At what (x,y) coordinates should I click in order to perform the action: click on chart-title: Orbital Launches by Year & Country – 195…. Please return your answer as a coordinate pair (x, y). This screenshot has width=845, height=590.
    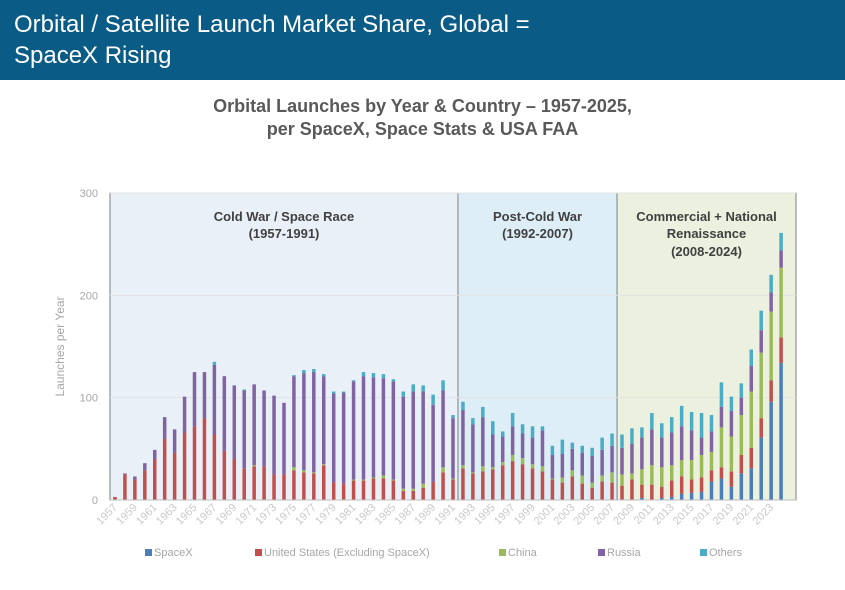
    Looking at the image, I should click on (422, 118).